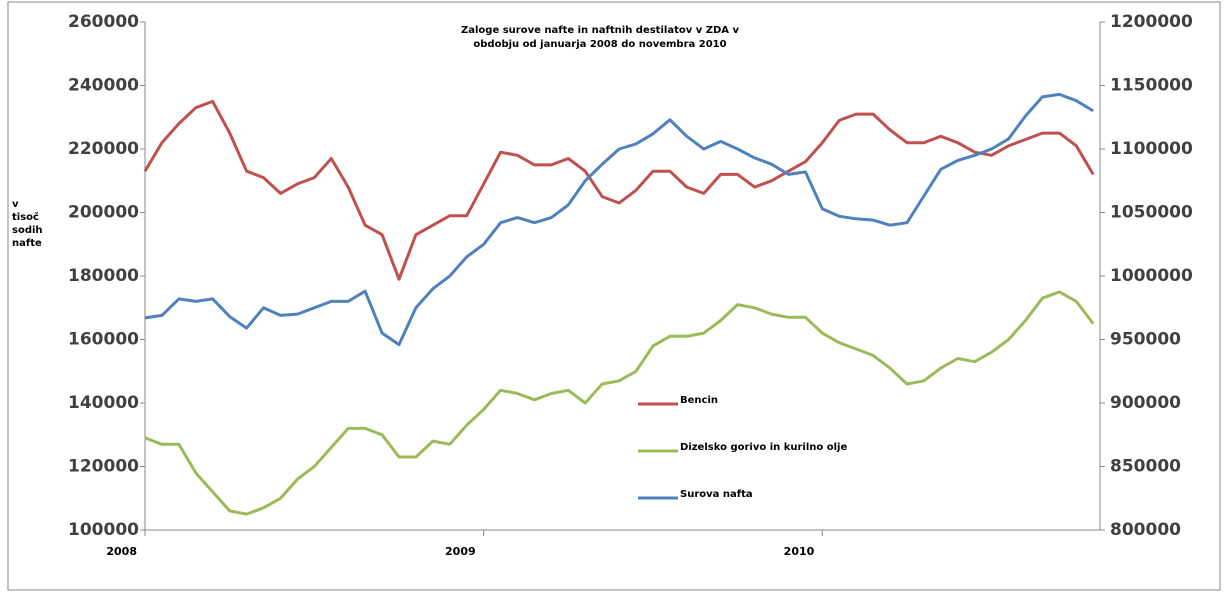 This screenshot has width=1224, height=592. I want to click on legend-label: Bencin, so click(699, 400).